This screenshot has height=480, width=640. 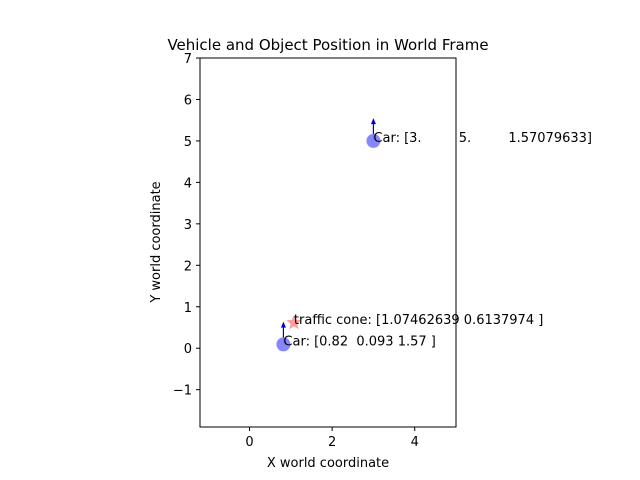 What do you see at coordinates (332, 442) in the screenshot?
I see `x-tick-label: 2` at bounding box center [332, 442].